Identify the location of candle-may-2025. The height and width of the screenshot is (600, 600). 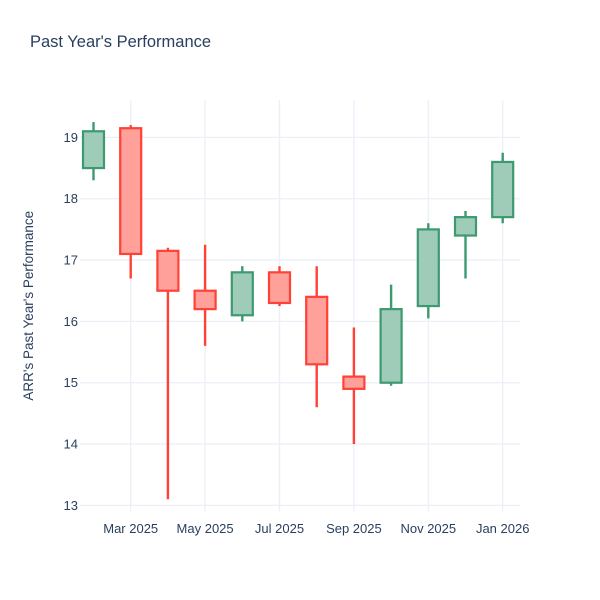
(205, 295).